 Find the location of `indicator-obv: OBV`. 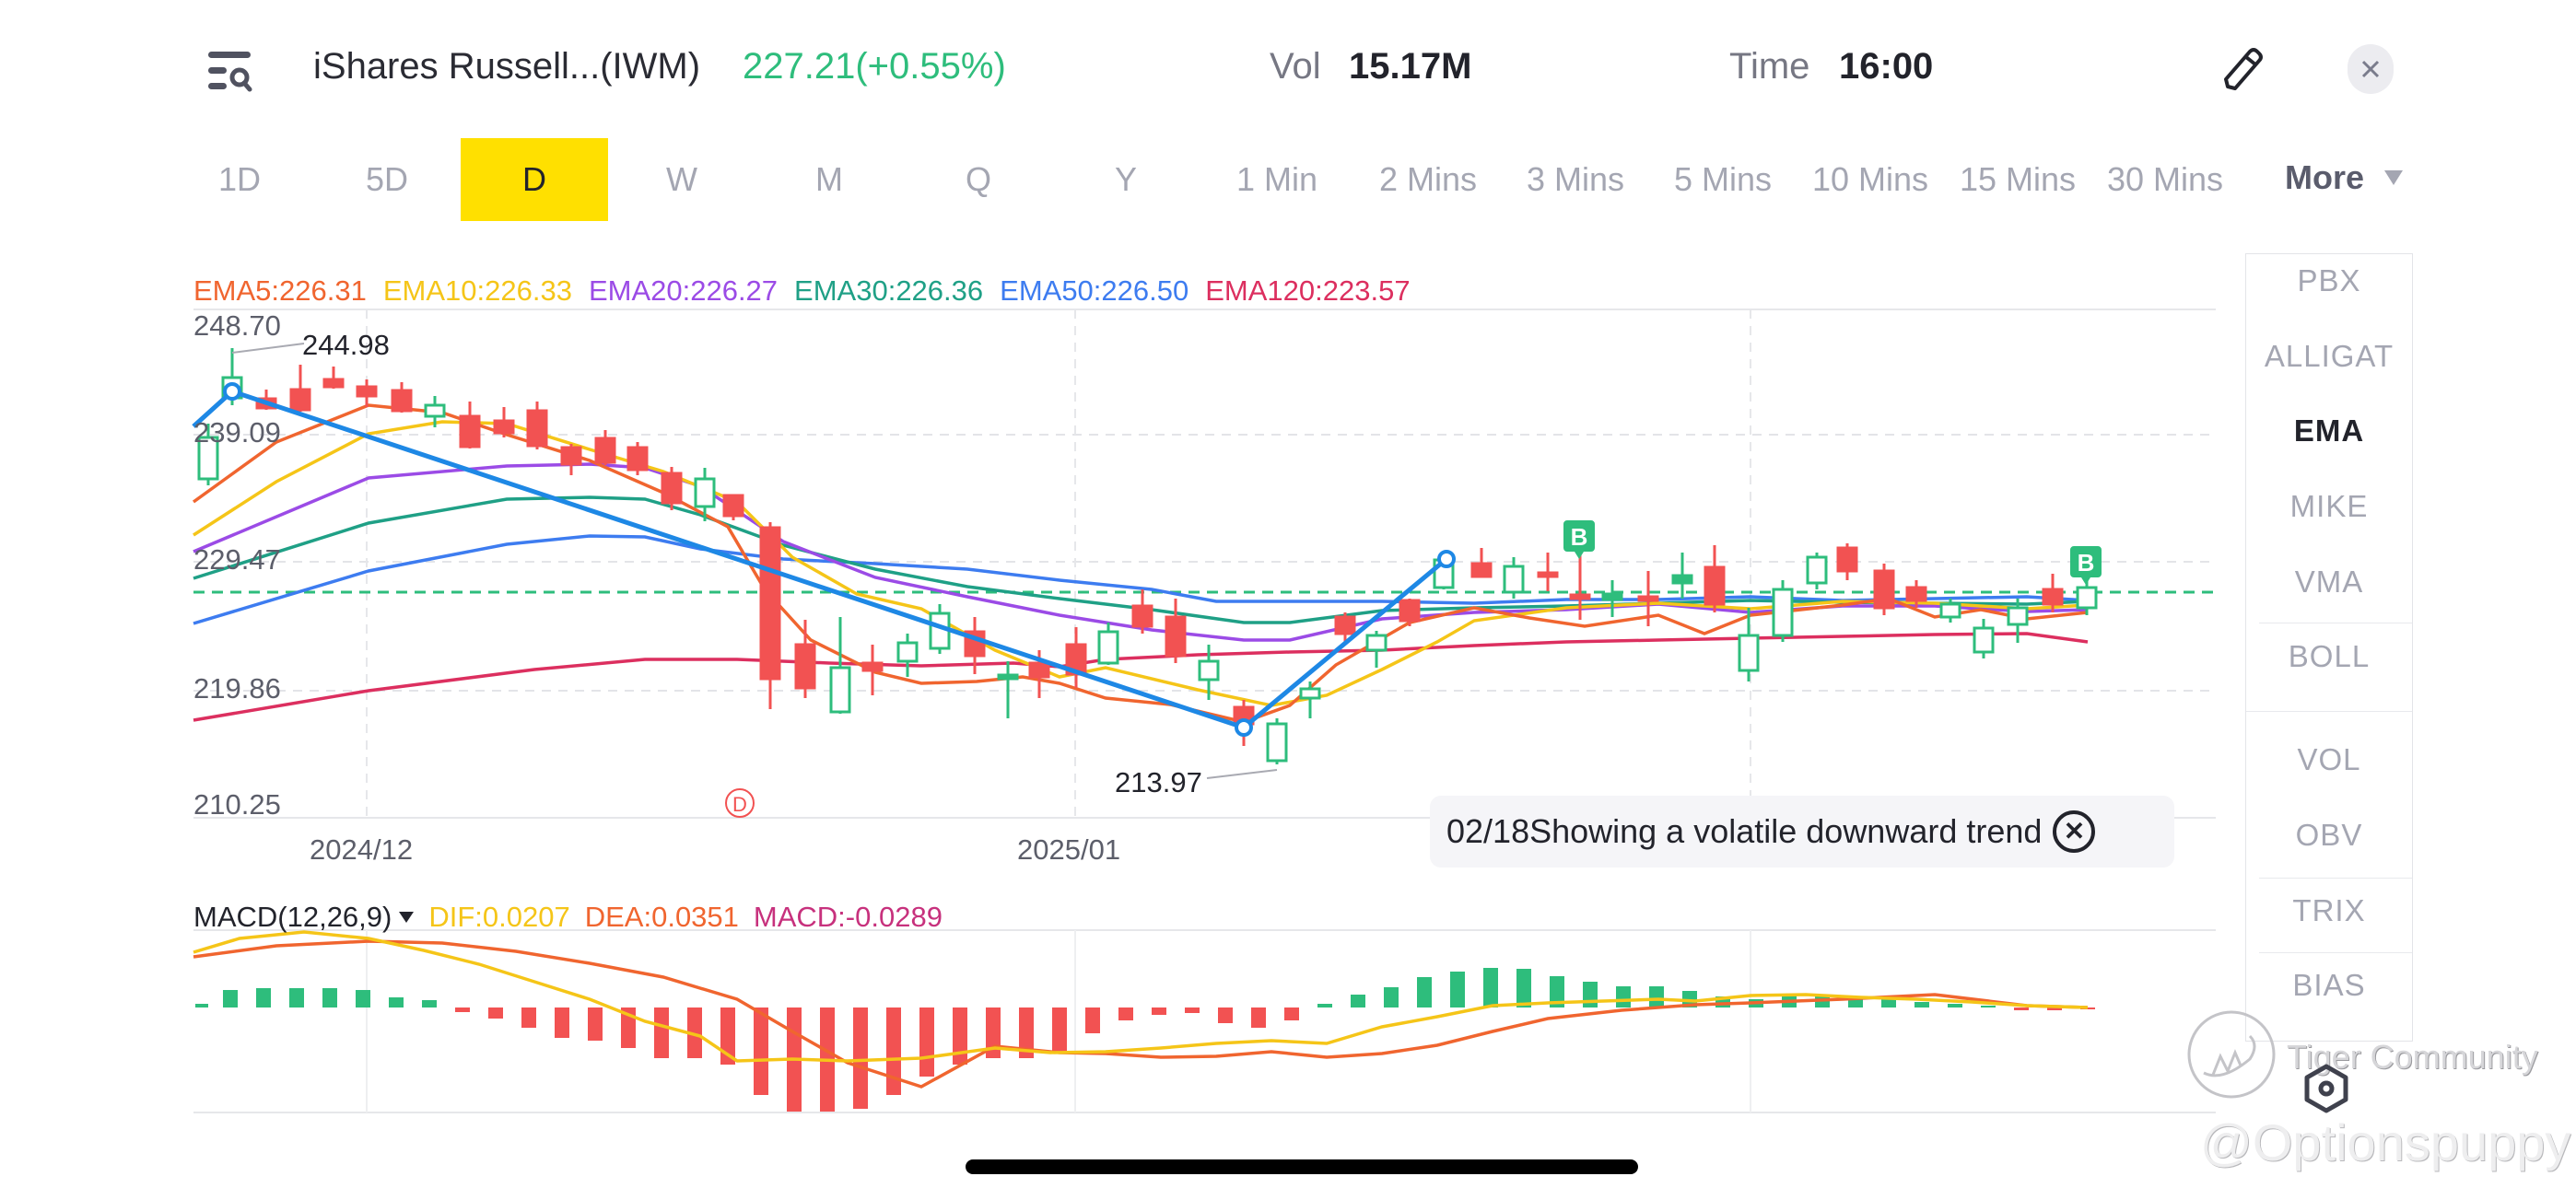

indicator-obv: OBV is located at coordinates (2329, 835).